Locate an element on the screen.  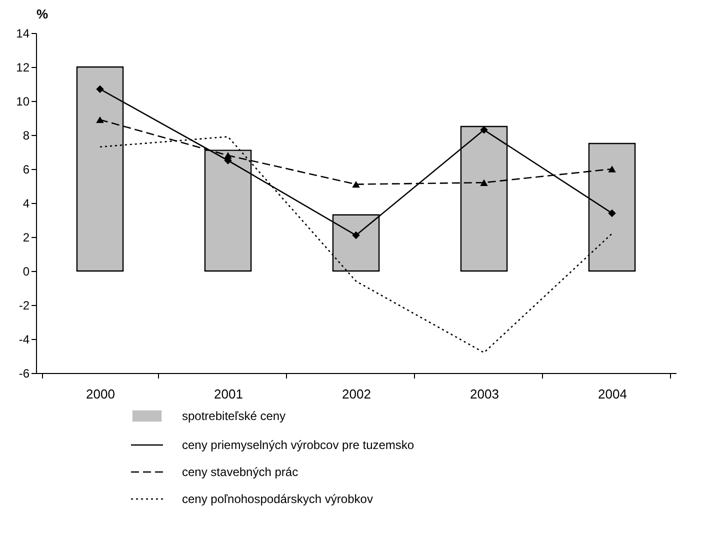
y-tick-label: 6 is located at coordinates (26, 169).